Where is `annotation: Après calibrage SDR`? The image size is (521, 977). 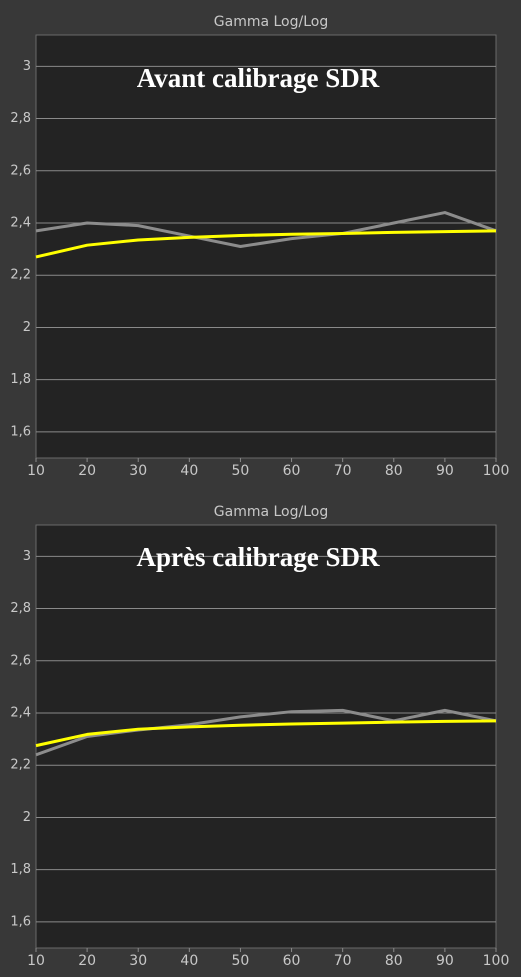
annotation: Après calibrage SDR is located at coordinates (258, 557).